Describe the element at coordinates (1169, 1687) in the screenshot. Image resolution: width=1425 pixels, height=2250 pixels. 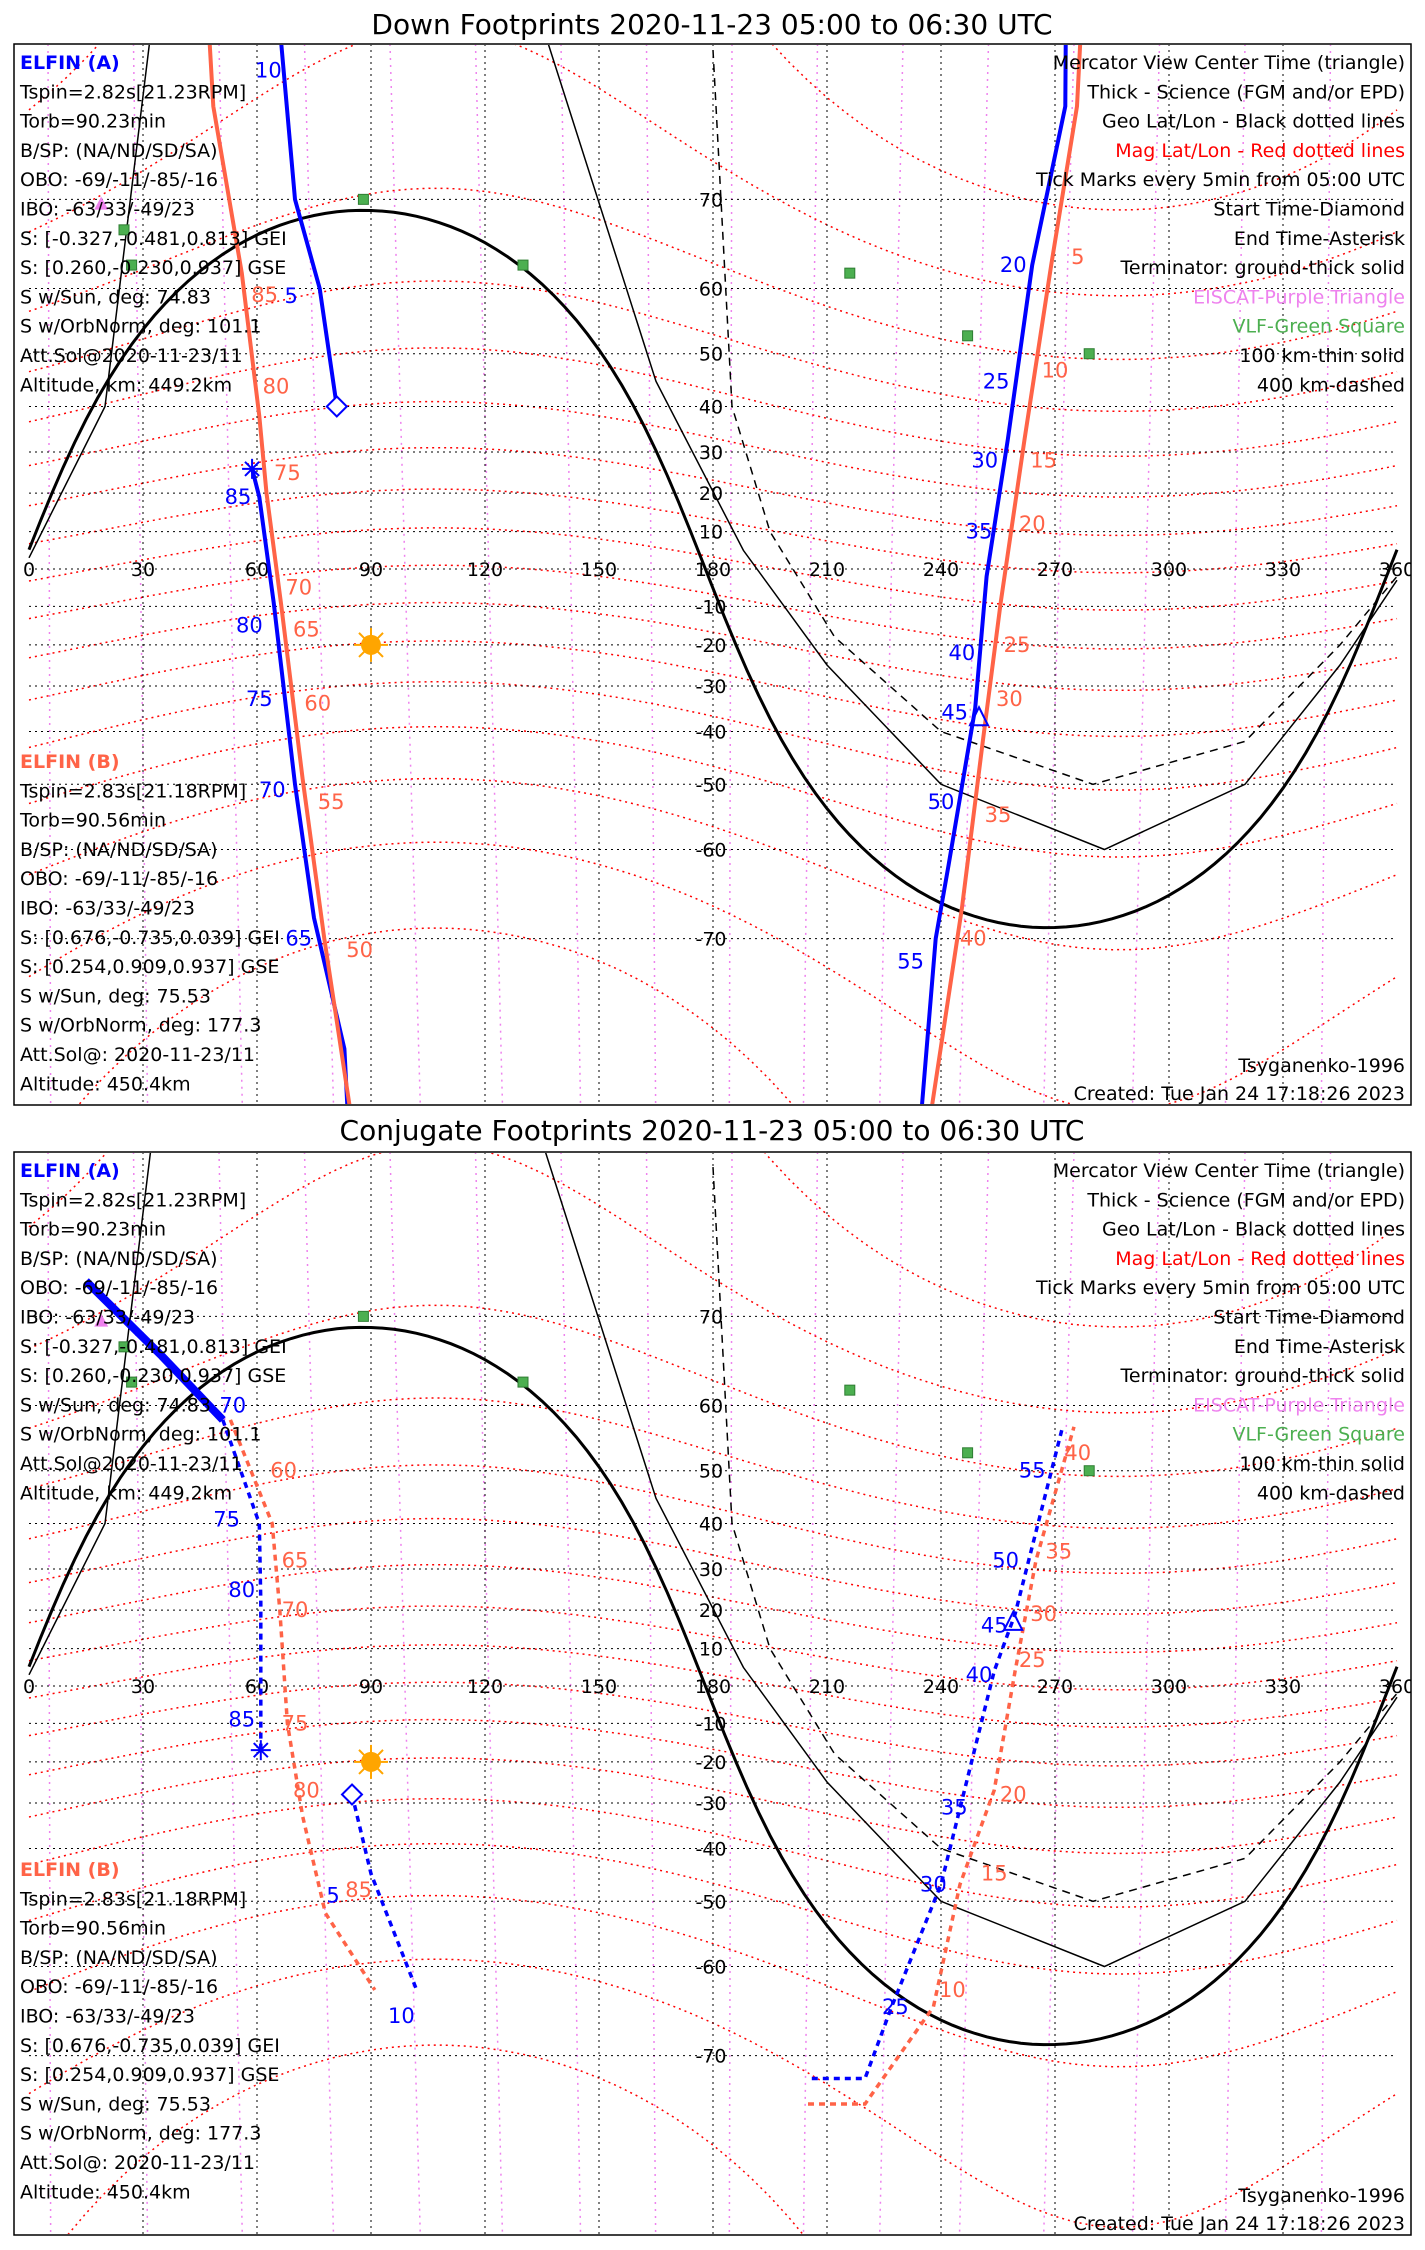
I see `x-tick-label: 300` at that location.